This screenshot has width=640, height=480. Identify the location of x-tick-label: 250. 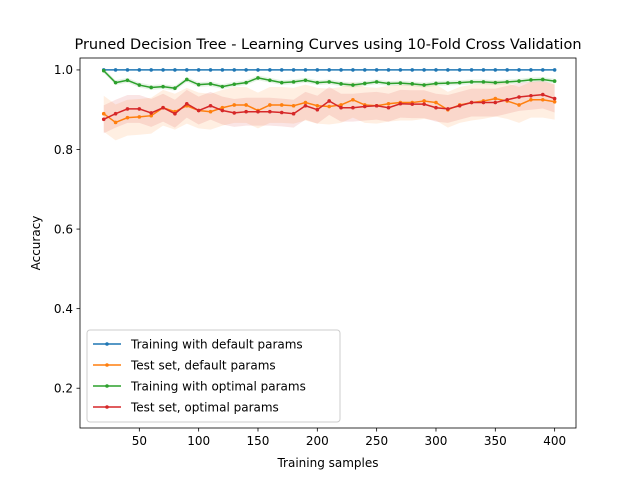
(376, 441).